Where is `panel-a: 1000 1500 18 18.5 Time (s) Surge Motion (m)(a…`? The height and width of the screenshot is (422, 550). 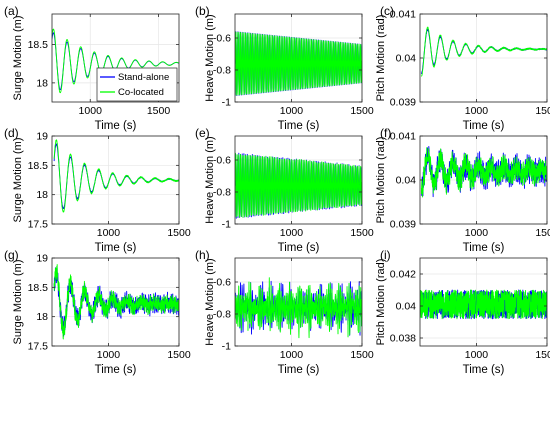
panel-a: 1000 1500 18 18.5 Time (s) Surge Motion (m)(a… is located at coordinates (92, 68).